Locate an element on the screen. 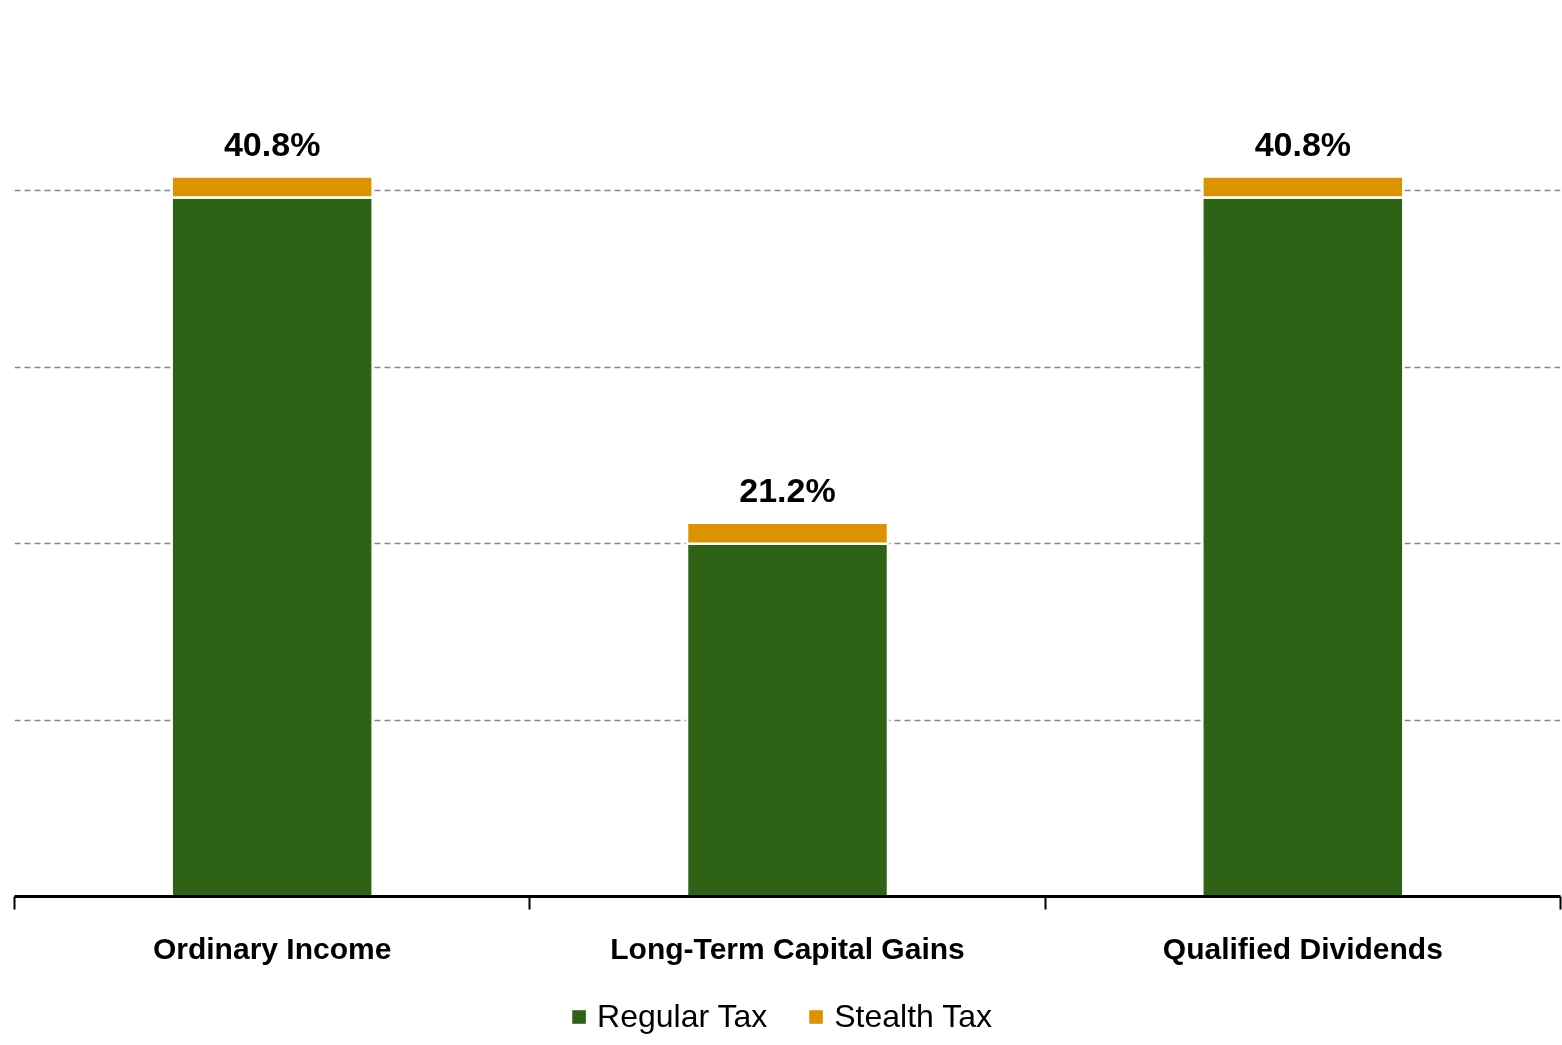 The image size is (1562, 1045). x-tick-label: Long-Term Capital Gains is located at coordinates (787, 948).